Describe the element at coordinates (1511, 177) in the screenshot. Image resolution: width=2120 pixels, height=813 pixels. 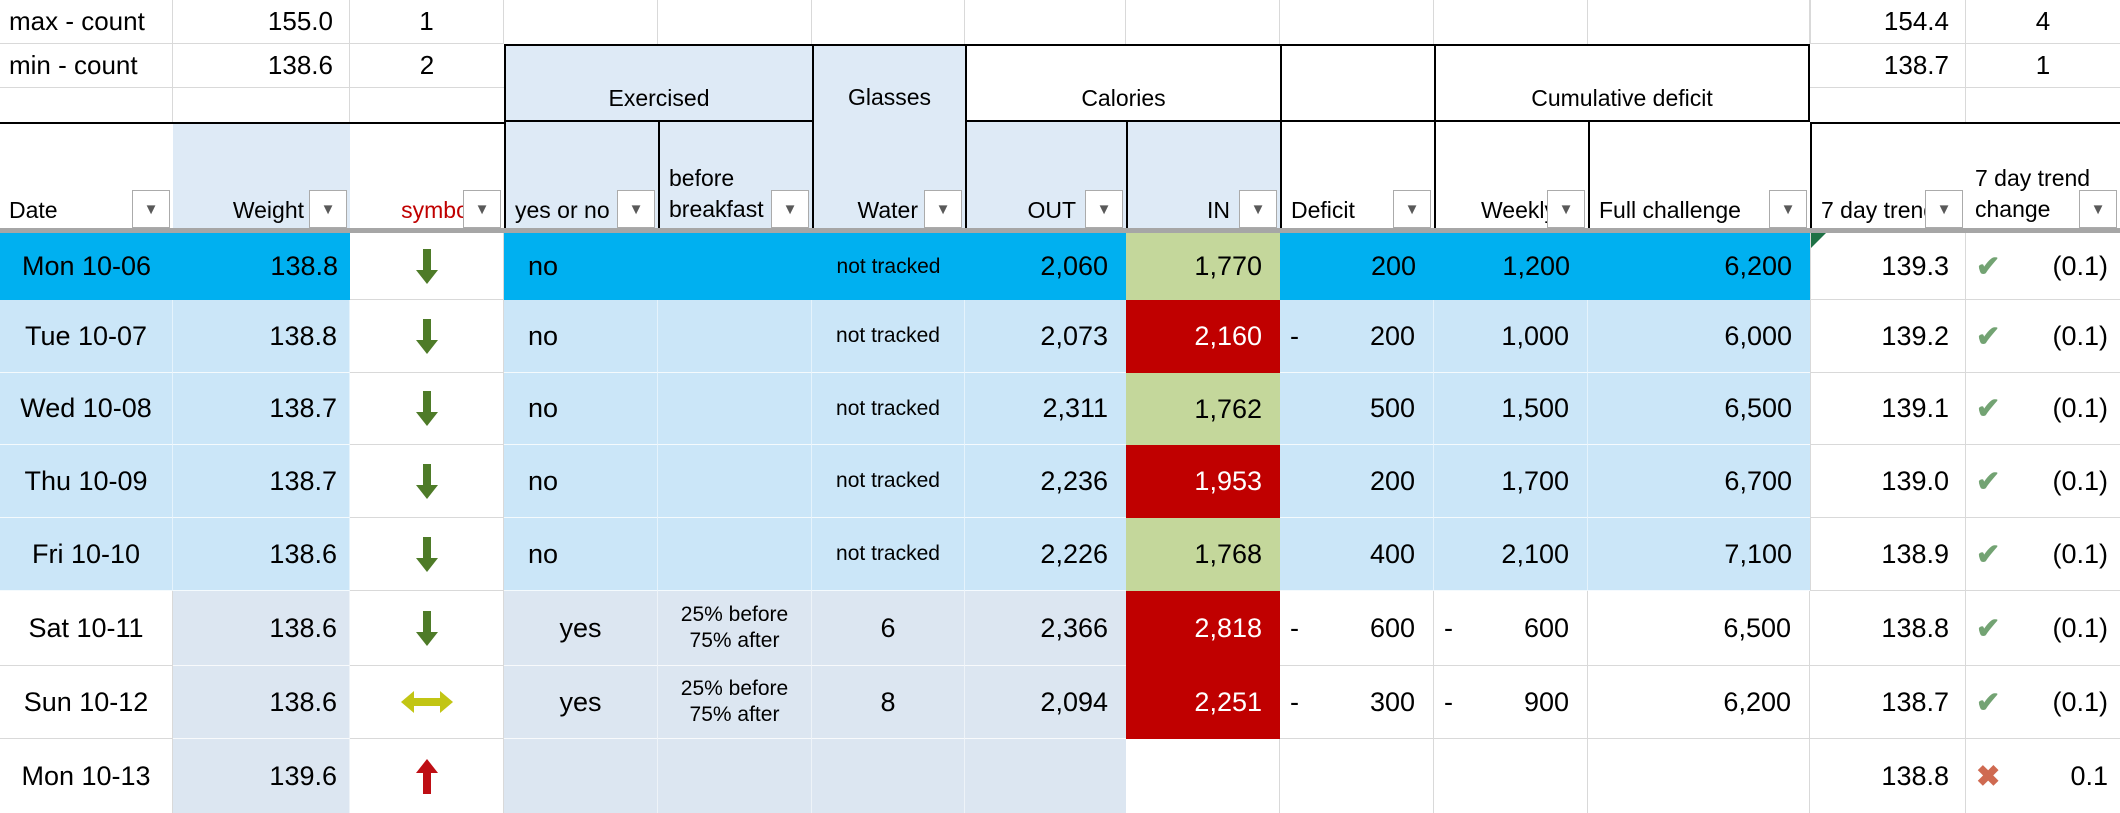
I see `column-header-weekly: Weekly ▼` at that location.